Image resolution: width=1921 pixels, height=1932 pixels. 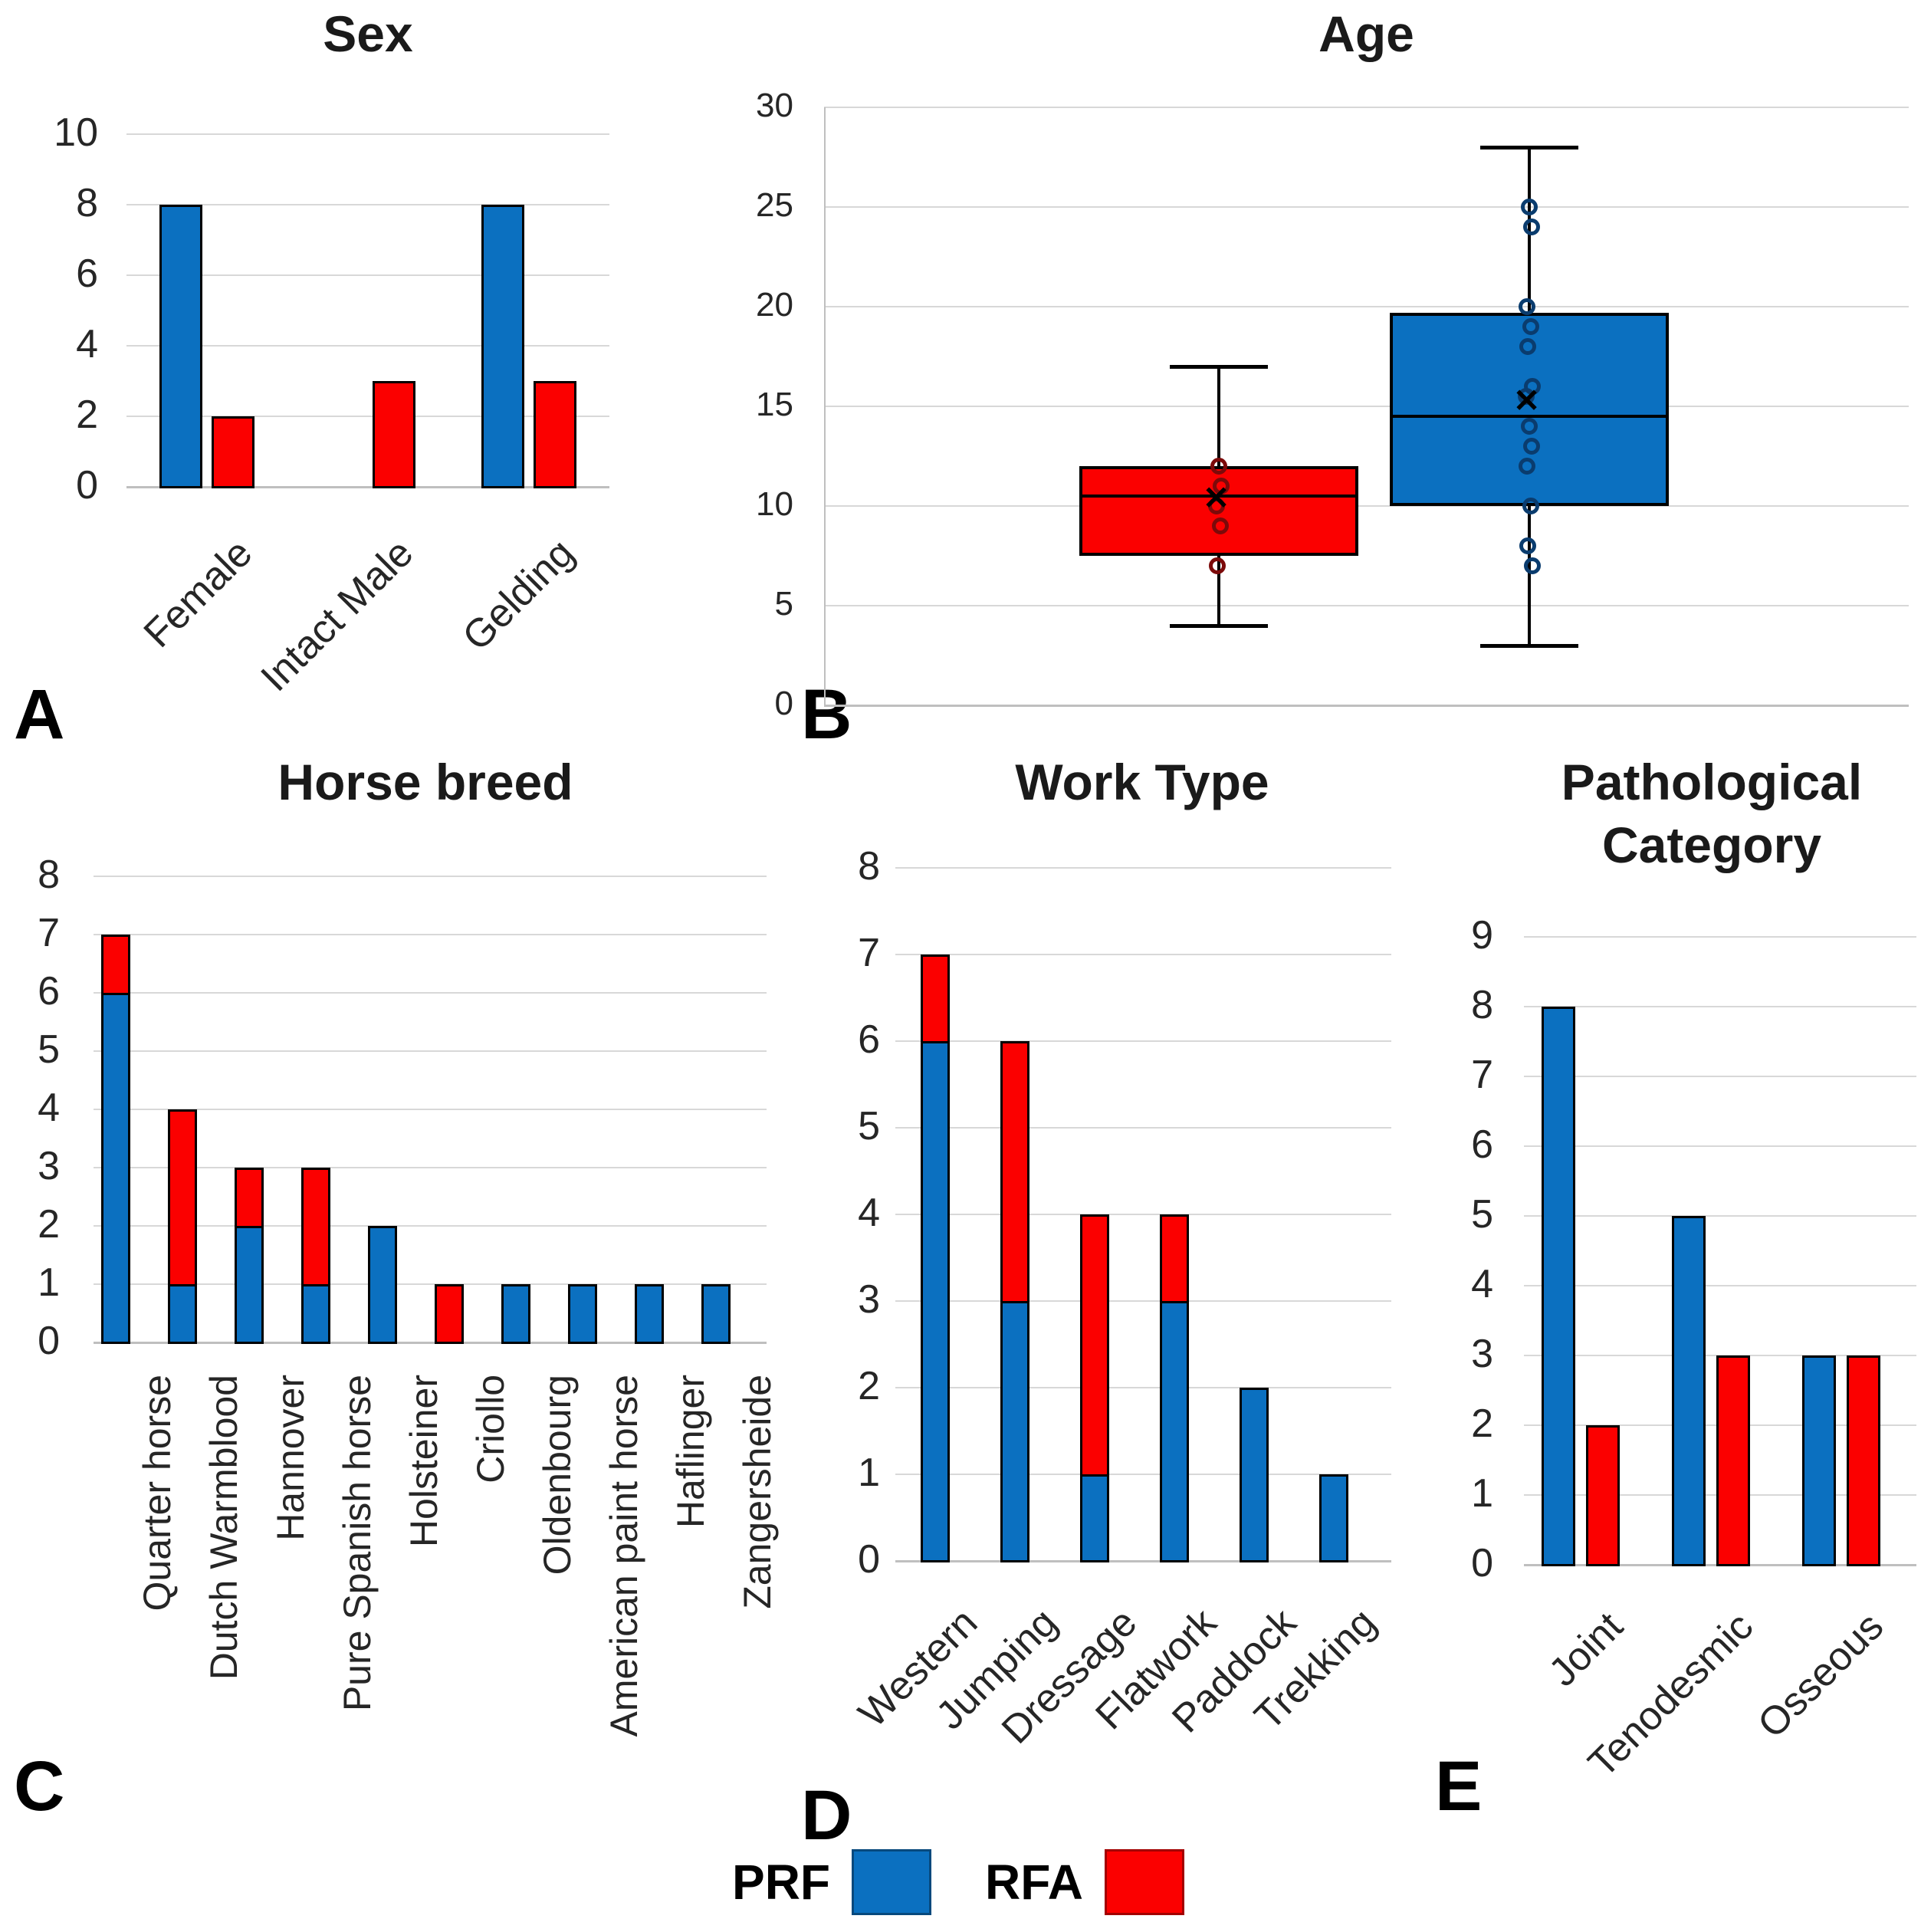 I want to click on legend: PRF RFA, so click(x=958, y=1882).